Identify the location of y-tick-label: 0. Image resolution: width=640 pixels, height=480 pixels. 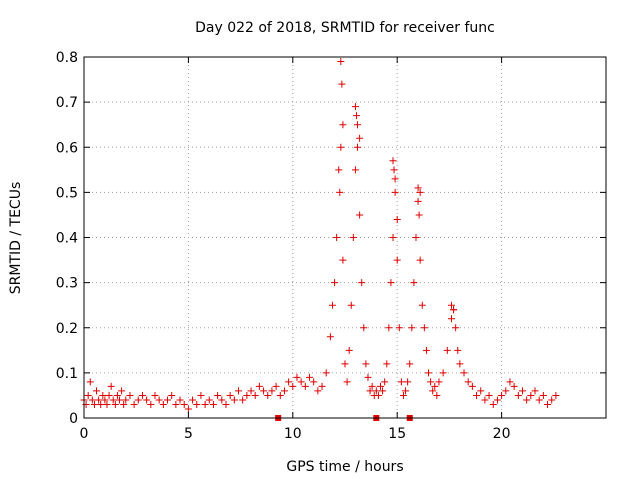
(73, 419).